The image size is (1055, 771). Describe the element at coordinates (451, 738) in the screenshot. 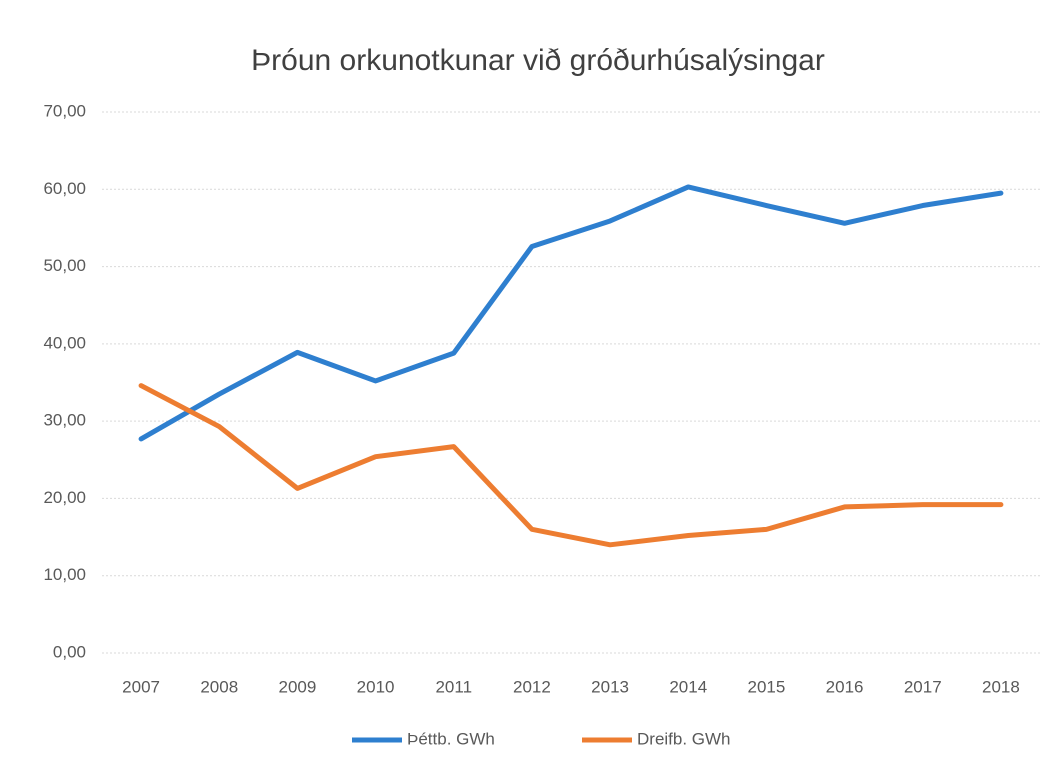

I see `legend-label: Þéttb. GWh` at that location.